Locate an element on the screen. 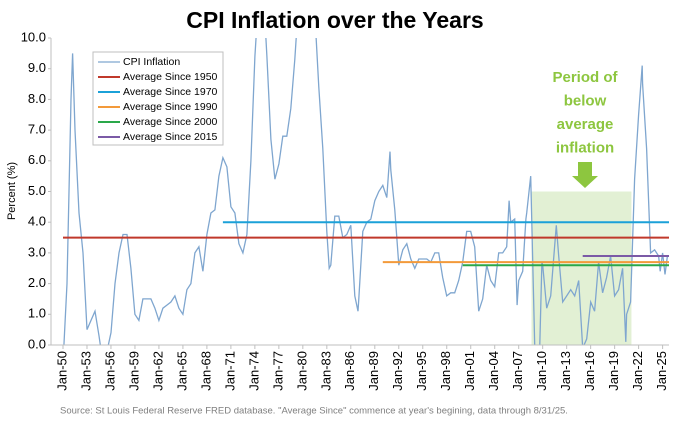 This screenshot has height=448, width=696. x-tick-label: Jan-65 is located at coordinates (181, 371).